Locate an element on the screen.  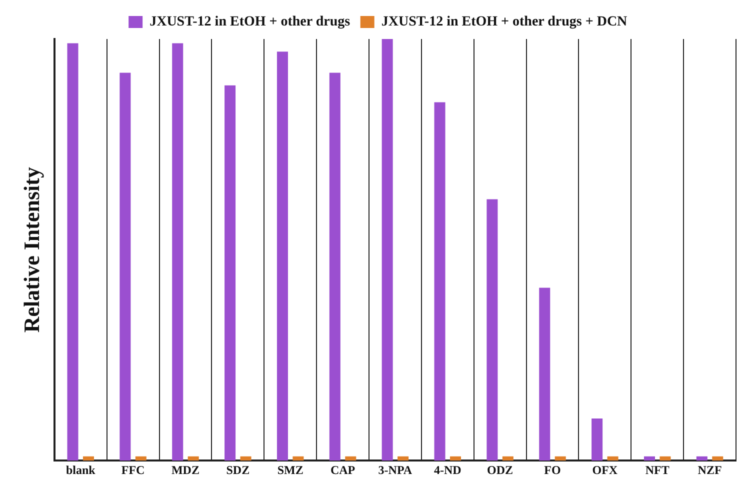
x-tick-label: FO is located at coordinates (552, 469).